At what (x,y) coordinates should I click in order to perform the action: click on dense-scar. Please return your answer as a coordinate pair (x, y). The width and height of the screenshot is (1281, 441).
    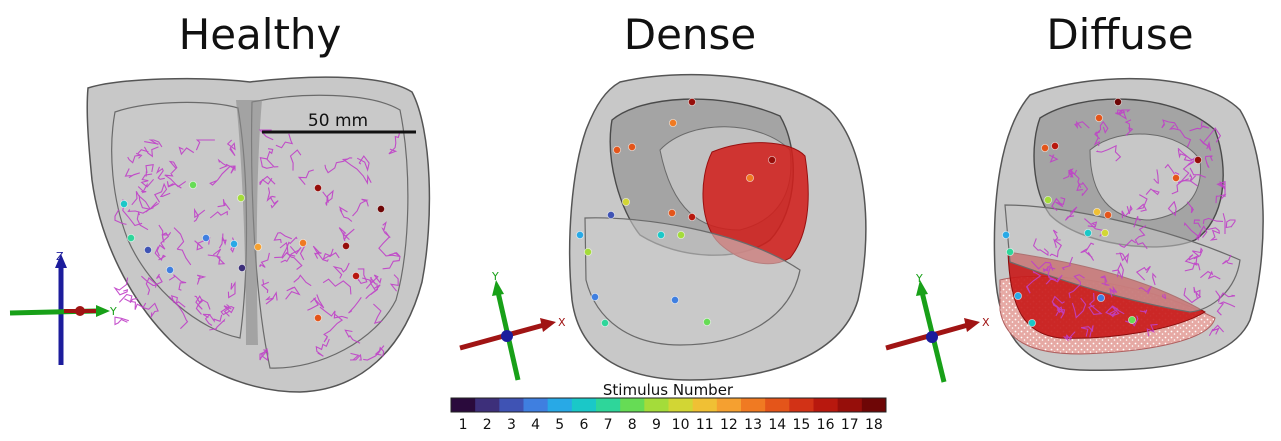
    Looking at the image, I should click on (755, 203).